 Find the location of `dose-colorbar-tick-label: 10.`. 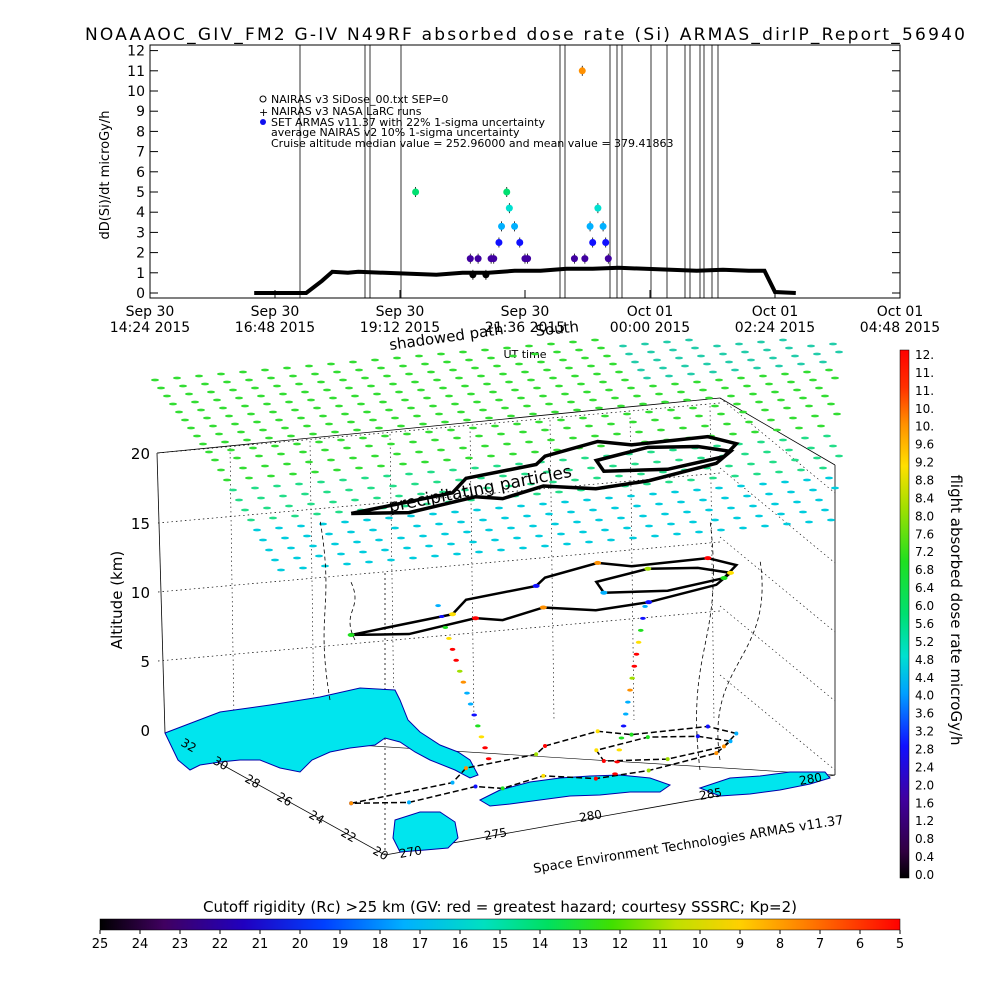

dose-colorbar-tick-label: 10. is located at coordinates (924, 409).